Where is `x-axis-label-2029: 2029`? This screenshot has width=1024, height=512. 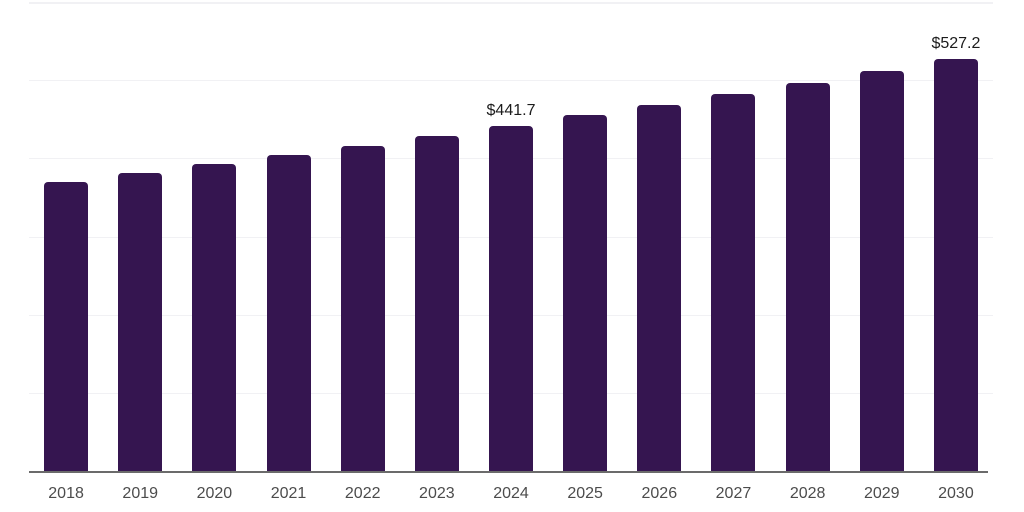 x-axis-label-2029: 2029 is located at coordinates (881, 493).